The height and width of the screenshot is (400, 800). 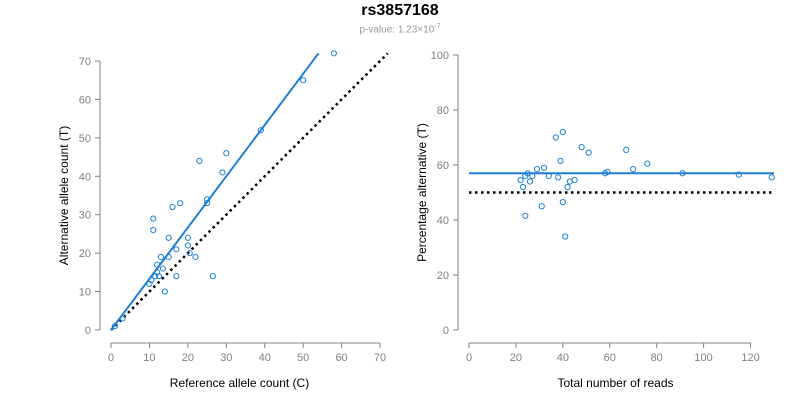 I want to click on p2-x-tick-label: 120, so click(x=750, y=358).